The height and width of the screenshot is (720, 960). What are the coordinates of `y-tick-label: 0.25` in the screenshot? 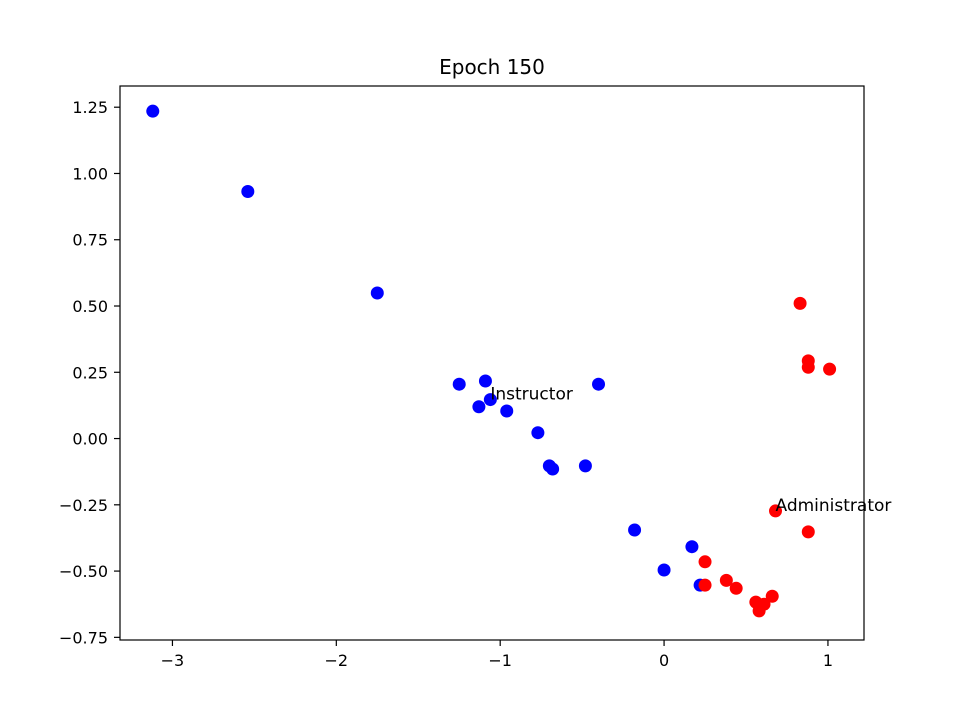 It's located at (90, 372).